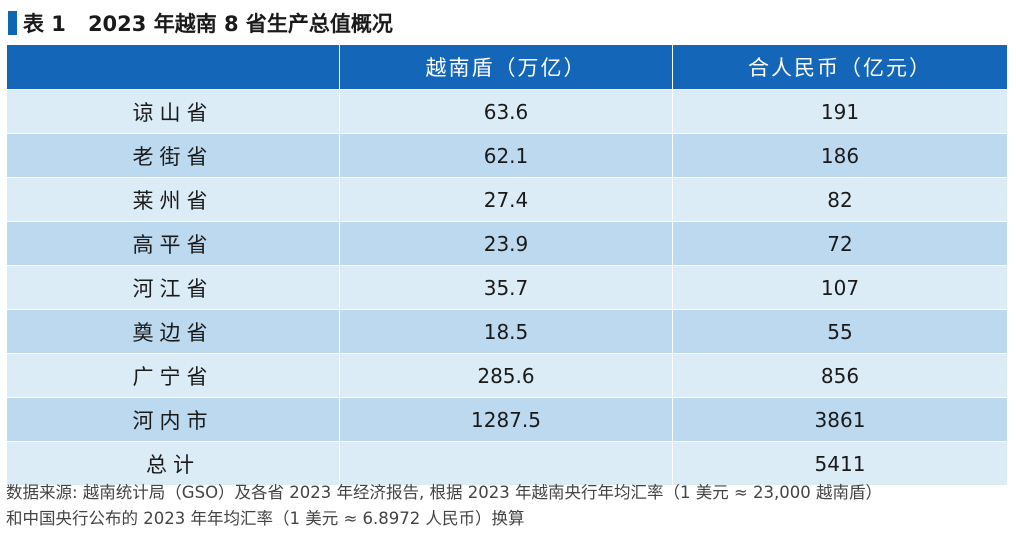 Image resolution: width=1016 pixels, height=538 pixels. I want to click on cny-cell: 186, so click(840, 155).